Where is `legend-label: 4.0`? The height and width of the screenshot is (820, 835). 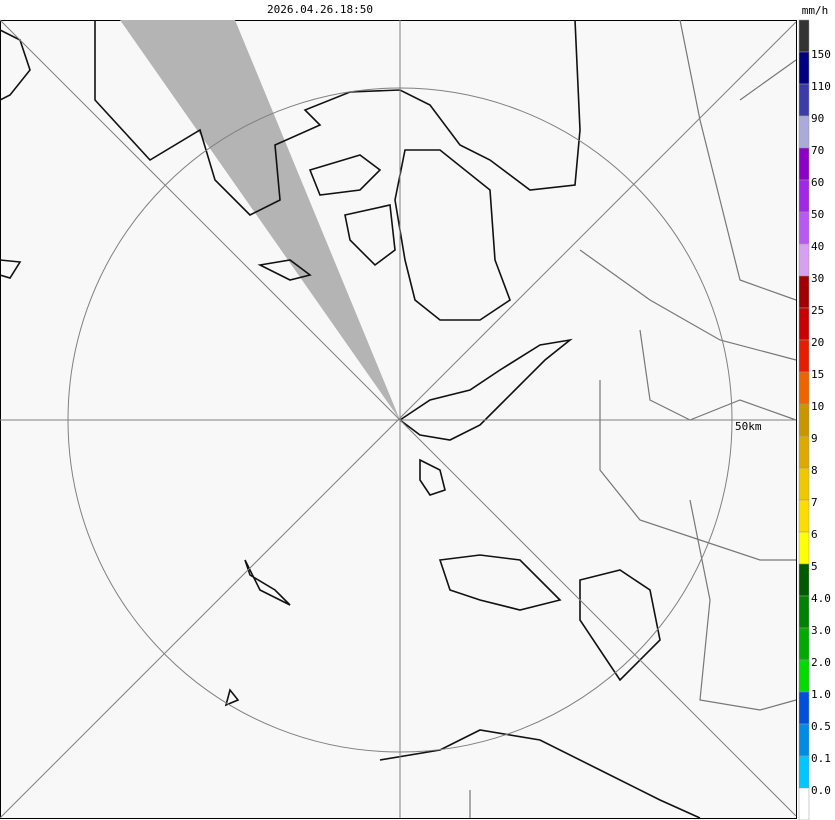
legend-label: 4.0 is located at coordinates (821, 598).